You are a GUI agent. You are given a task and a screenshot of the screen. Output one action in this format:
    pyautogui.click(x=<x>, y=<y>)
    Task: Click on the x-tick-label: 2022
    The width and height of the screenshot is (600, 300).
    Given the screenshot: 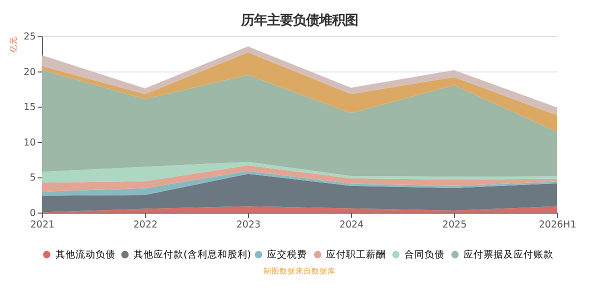 What is the action you would take?
    pyautogui.click(x=145, y=224)
    